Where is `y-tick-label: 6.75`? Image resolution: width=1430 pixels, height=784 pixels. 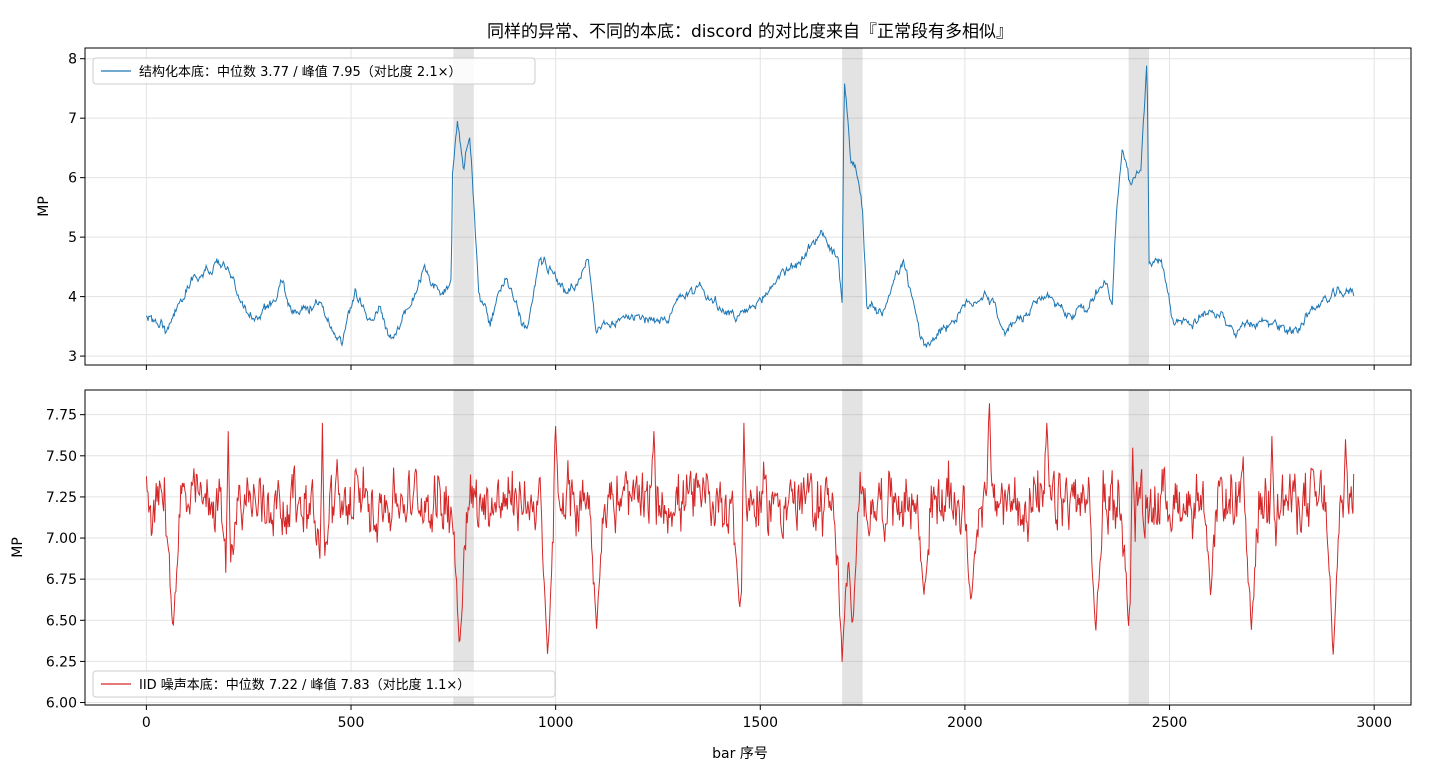 y-tick-label: 6.75 is located at coordinates (61, 580).